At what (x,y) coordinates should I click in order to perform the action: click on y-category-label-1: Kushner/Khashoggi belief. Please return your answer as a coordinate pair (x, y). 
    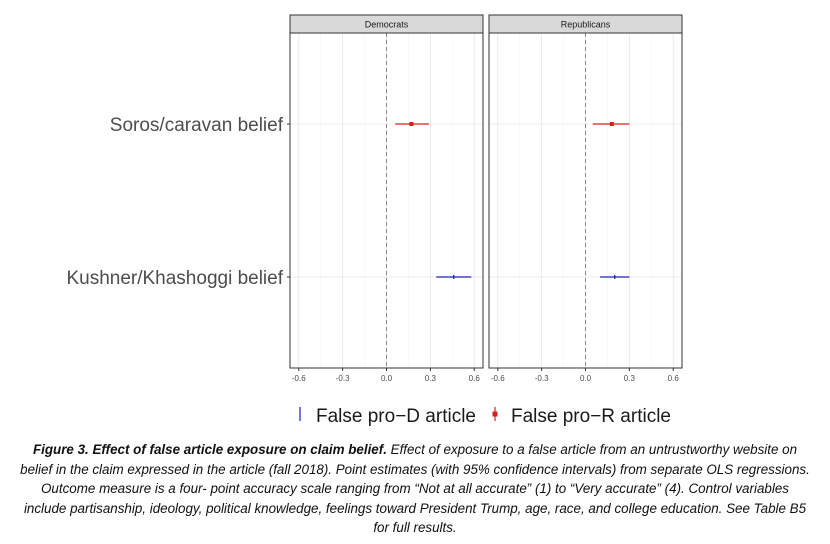
    Looking at the image, I should click on (174, 278).